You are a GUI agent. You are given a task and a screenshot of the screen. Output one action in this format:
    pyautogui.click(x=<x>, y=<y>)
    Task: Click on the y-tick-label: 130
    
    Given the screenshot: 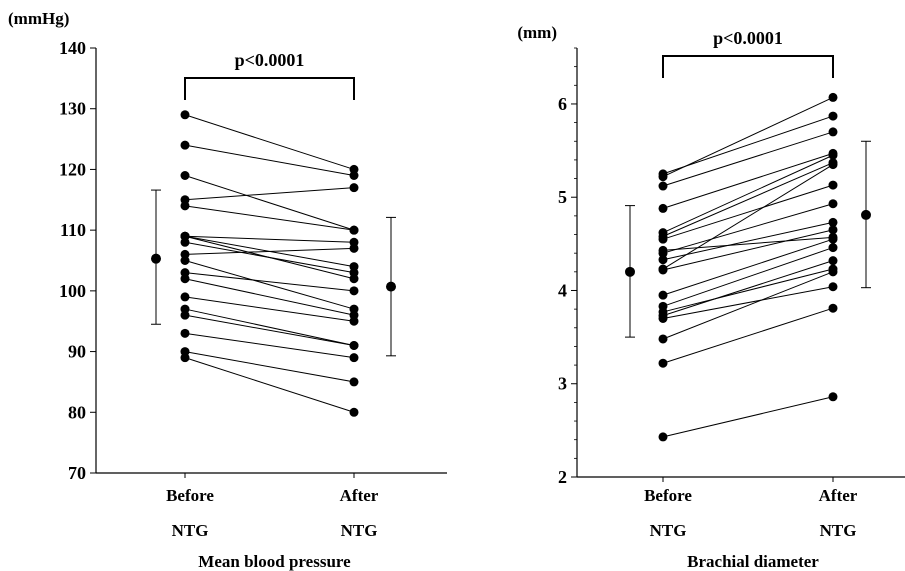 What is the action you would take?
    pyautogui.click(x=72, y=109)
    